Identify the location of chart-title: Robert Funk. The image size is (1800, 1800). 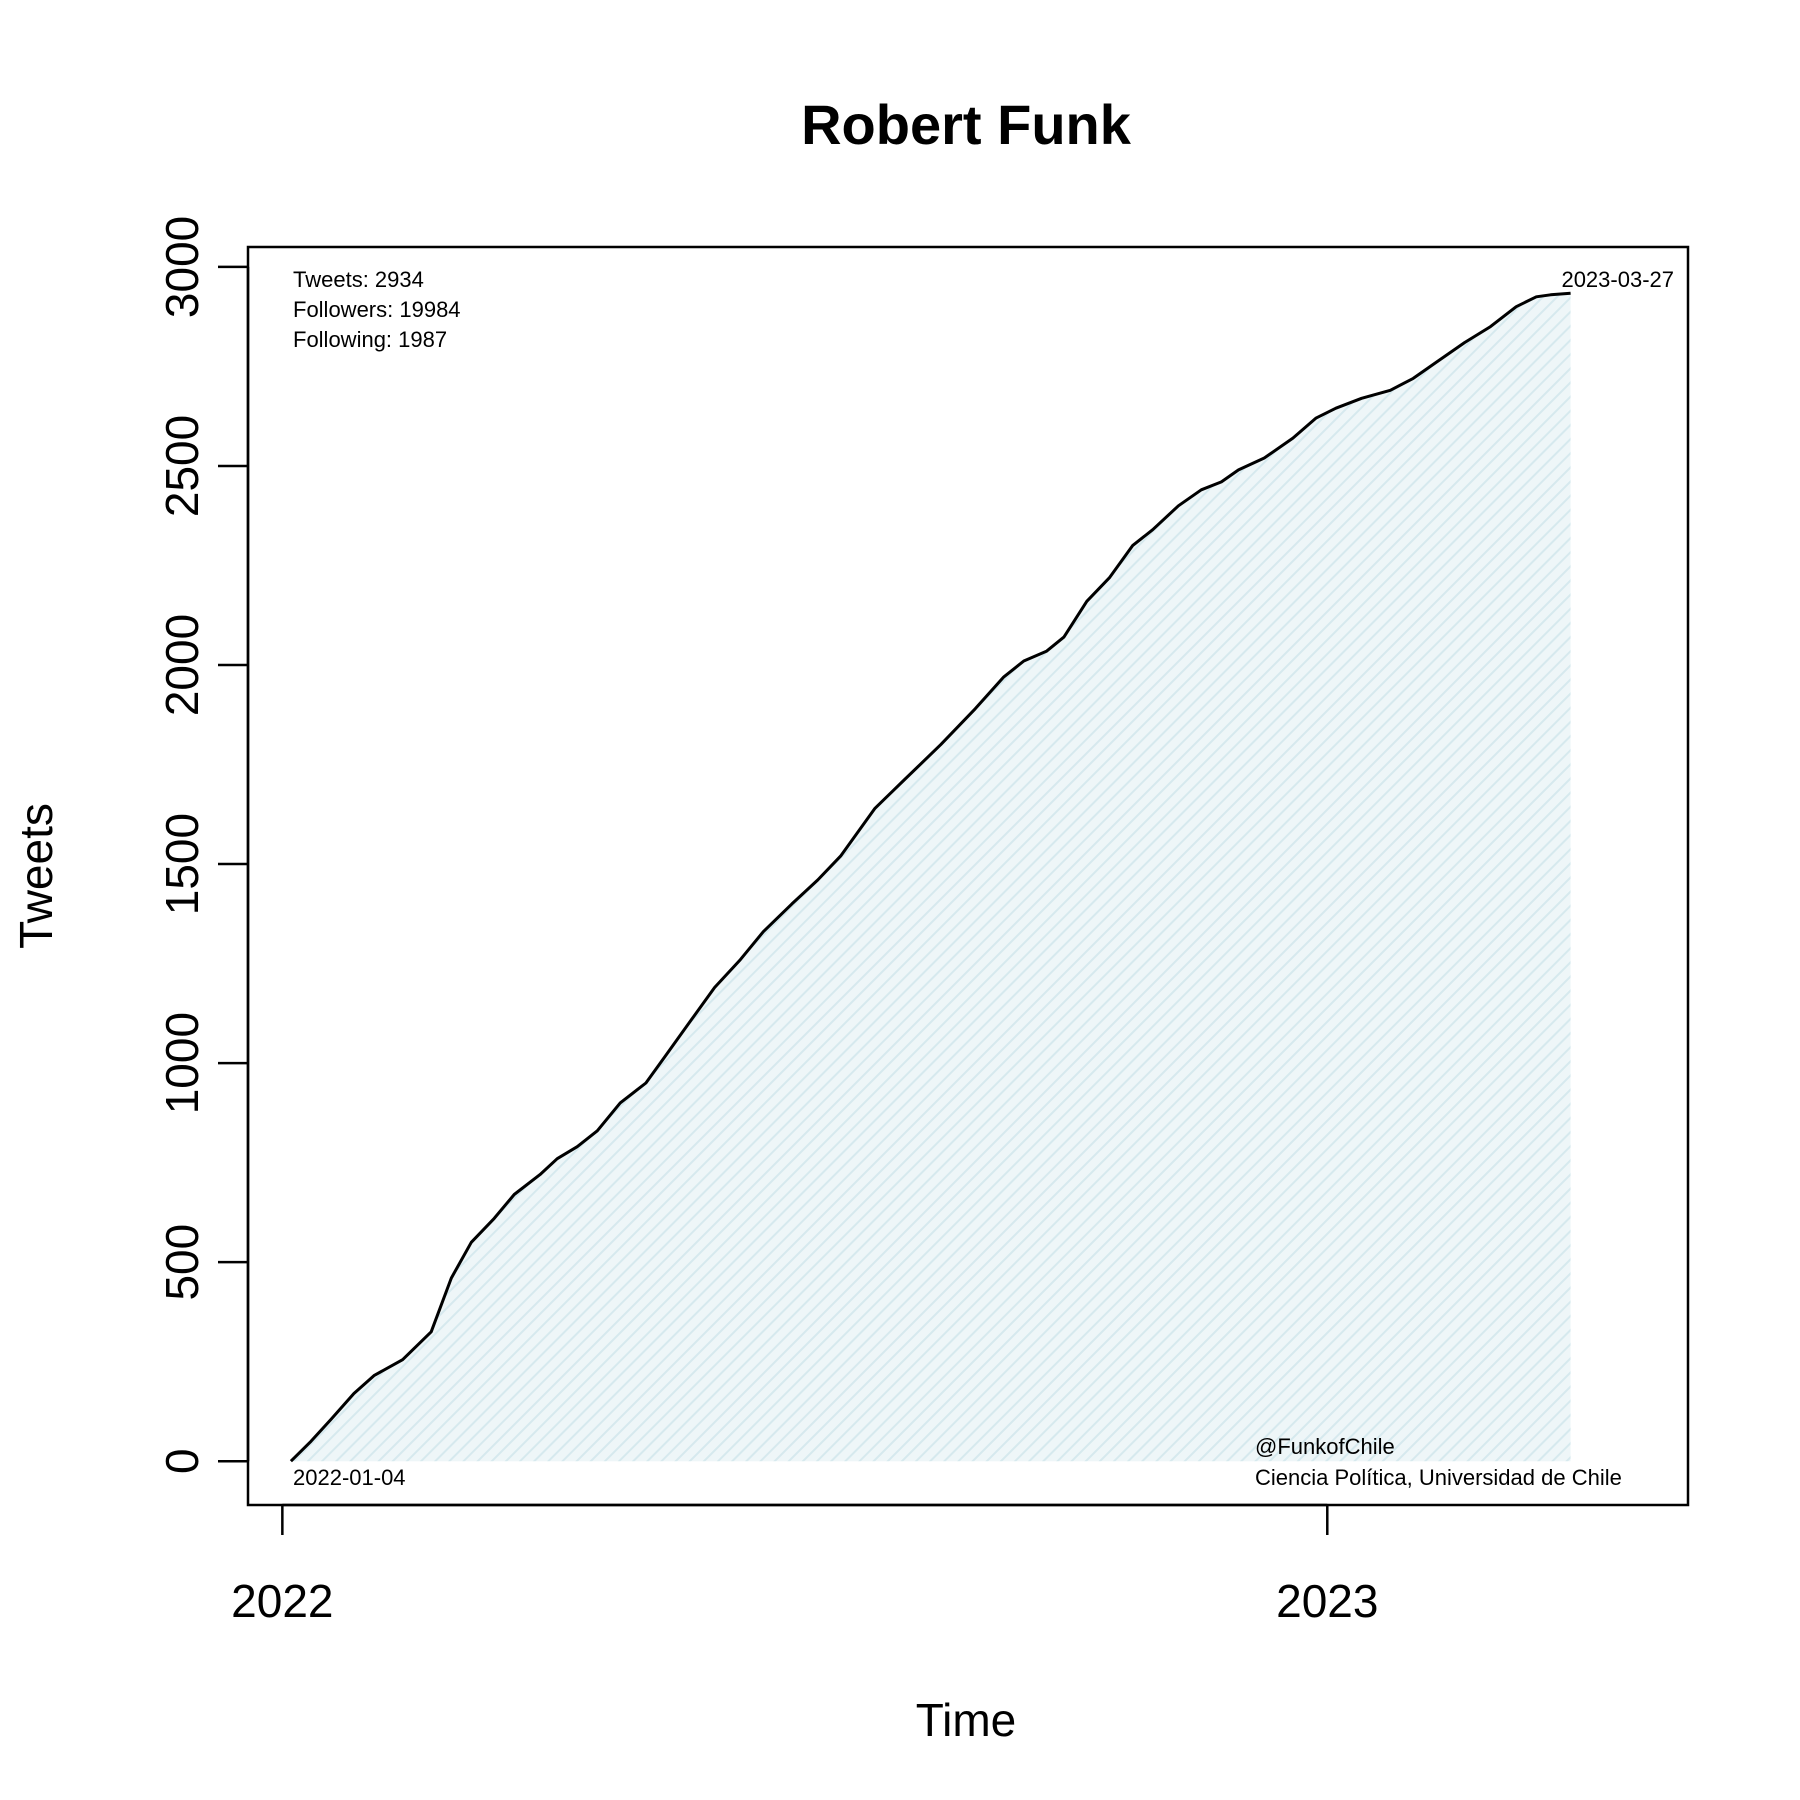
(966, 124).